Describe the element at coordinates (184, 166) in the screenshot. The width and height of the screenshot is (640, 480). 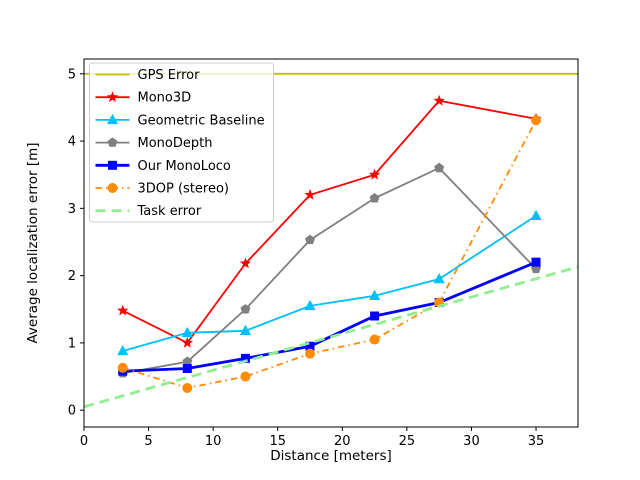
I see `legend-label-our-monoloco: Our MonoLoco` at that location.